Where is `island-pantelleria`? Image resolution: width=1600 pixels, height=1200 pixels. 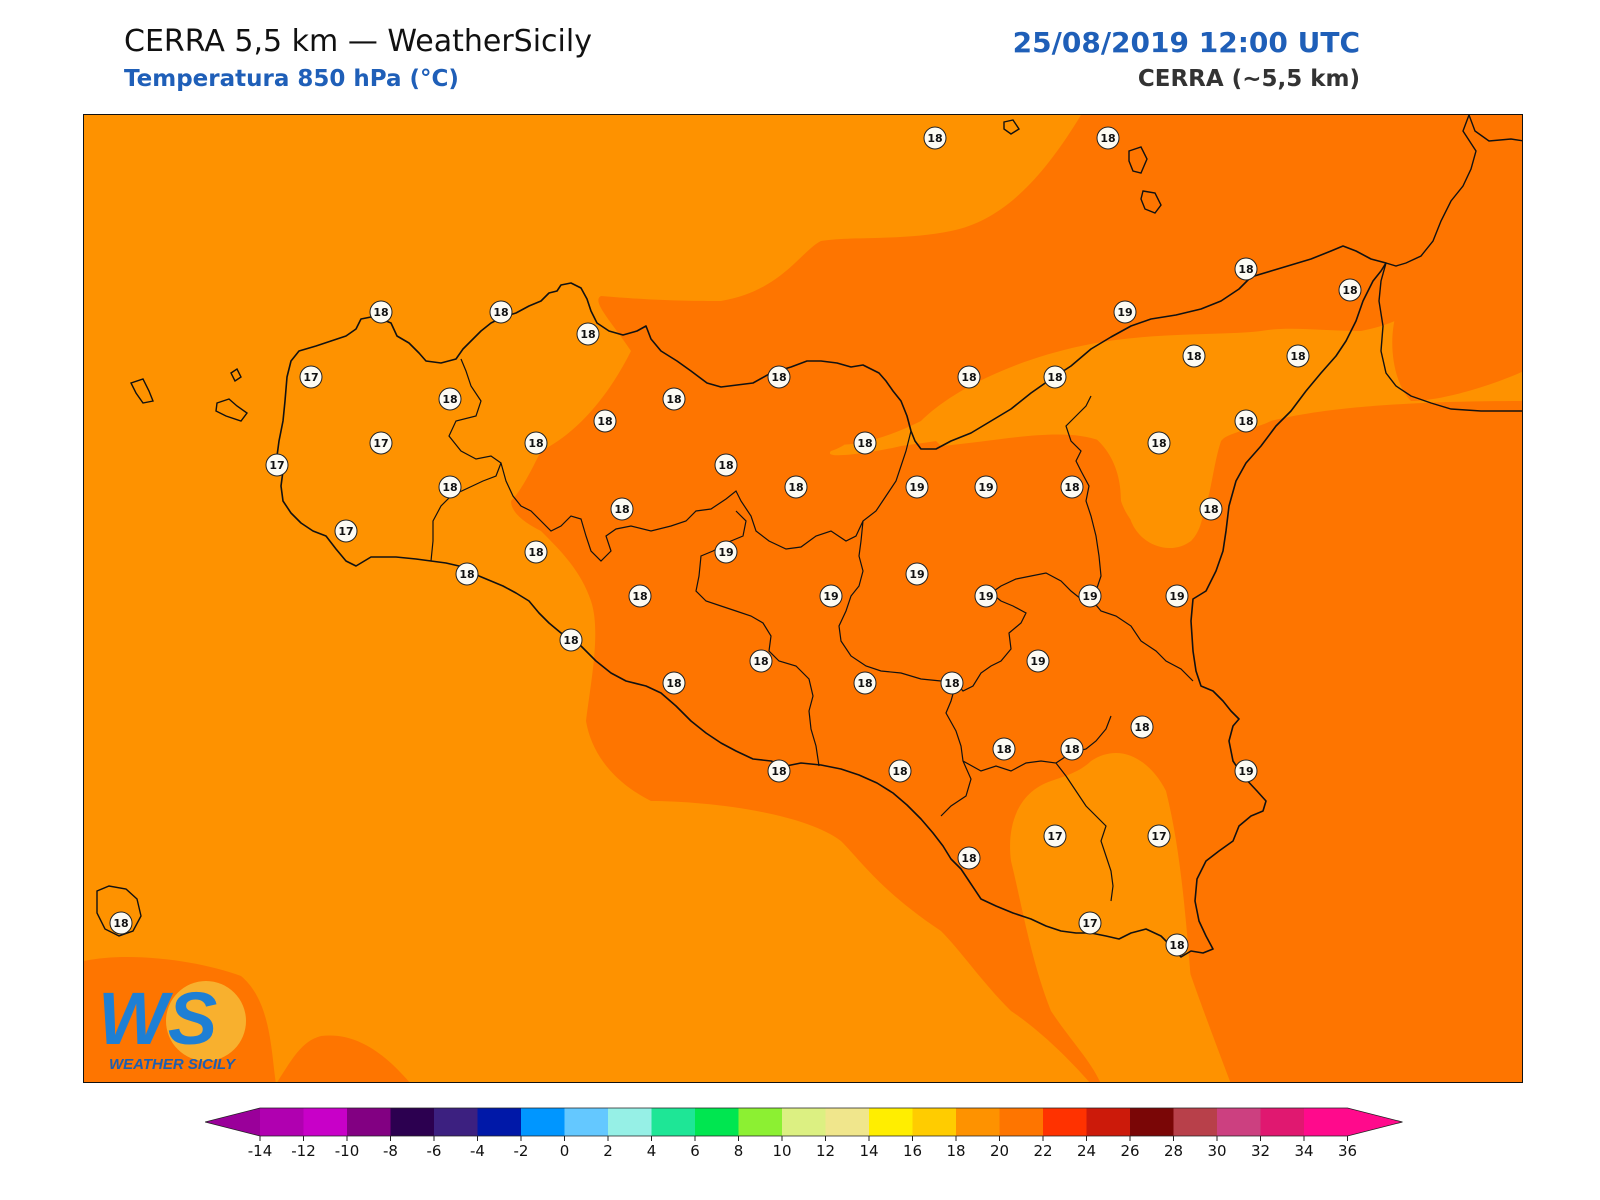 island-pantelleria is located at coordinates (119, 911).